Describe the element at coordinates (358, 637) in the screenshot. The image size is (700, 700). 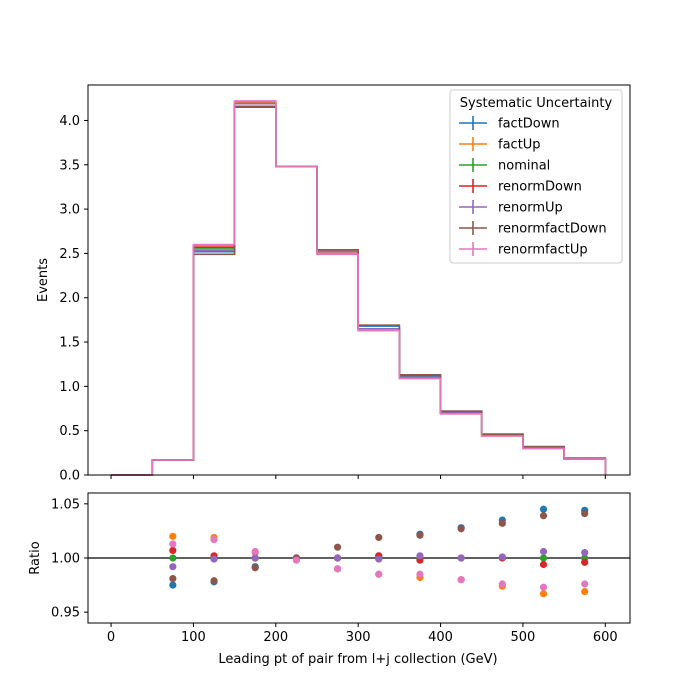
I see `x-tick-label: 300` at that location.